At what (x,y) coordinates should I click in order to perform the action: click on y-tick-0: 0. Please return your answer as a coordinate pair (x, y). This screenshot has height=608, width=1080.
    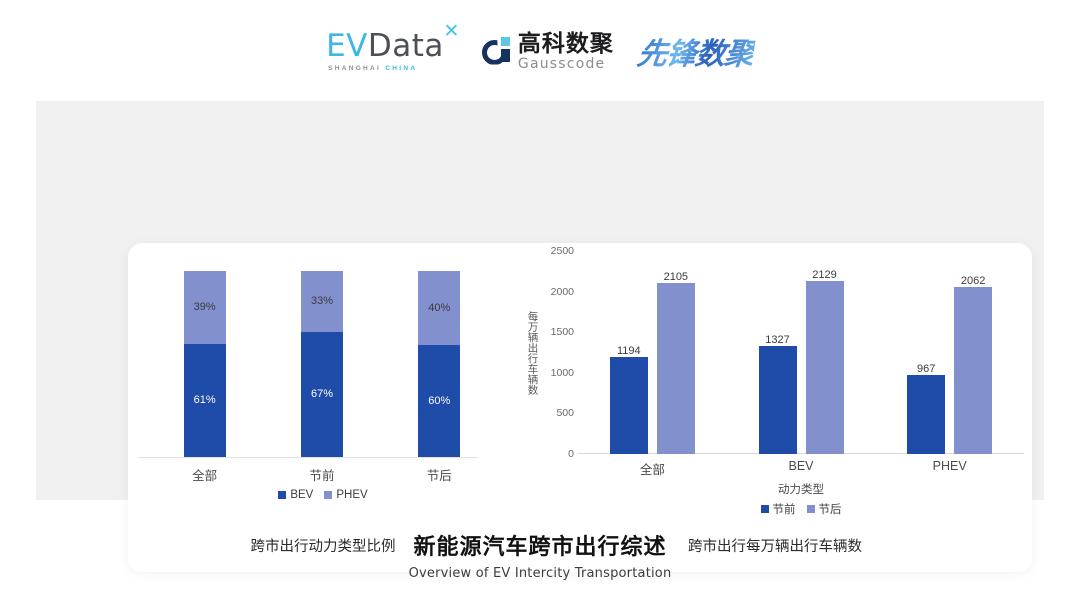
    Looking at the image, I should click on (571, 454).